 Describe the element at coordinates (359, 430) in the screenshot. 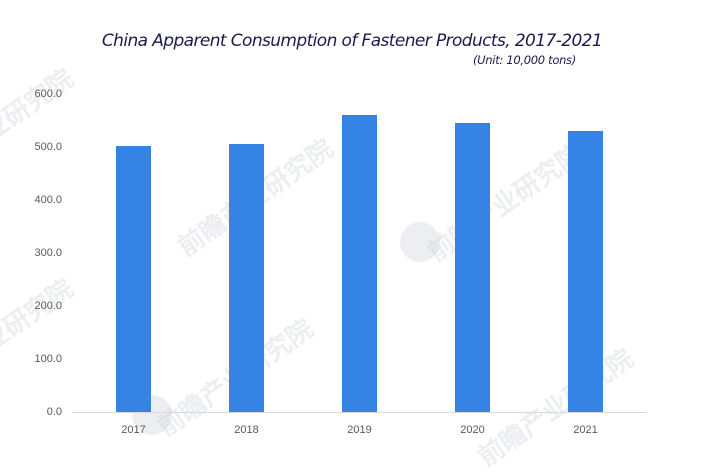

I see `x-tick-label: 2019` at that location.